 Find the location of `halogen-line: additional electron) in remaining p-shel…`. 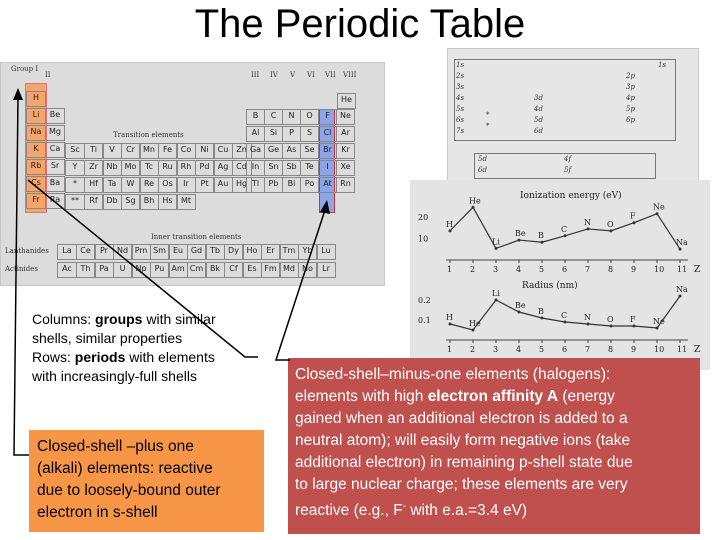

halogen-line: additional electron) in remaining p-shel… is located at coordinates (464, 462).